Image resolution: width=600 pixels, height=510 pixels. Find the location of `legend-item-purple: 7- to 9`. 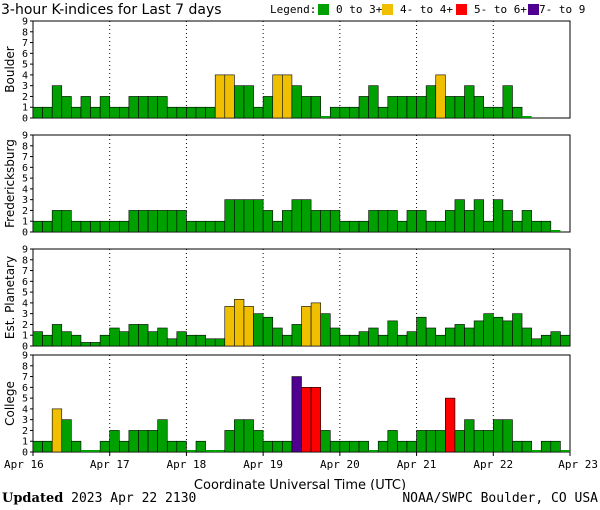

legend-item-purple: 7- to 9 is located at coordinates (562, 9).